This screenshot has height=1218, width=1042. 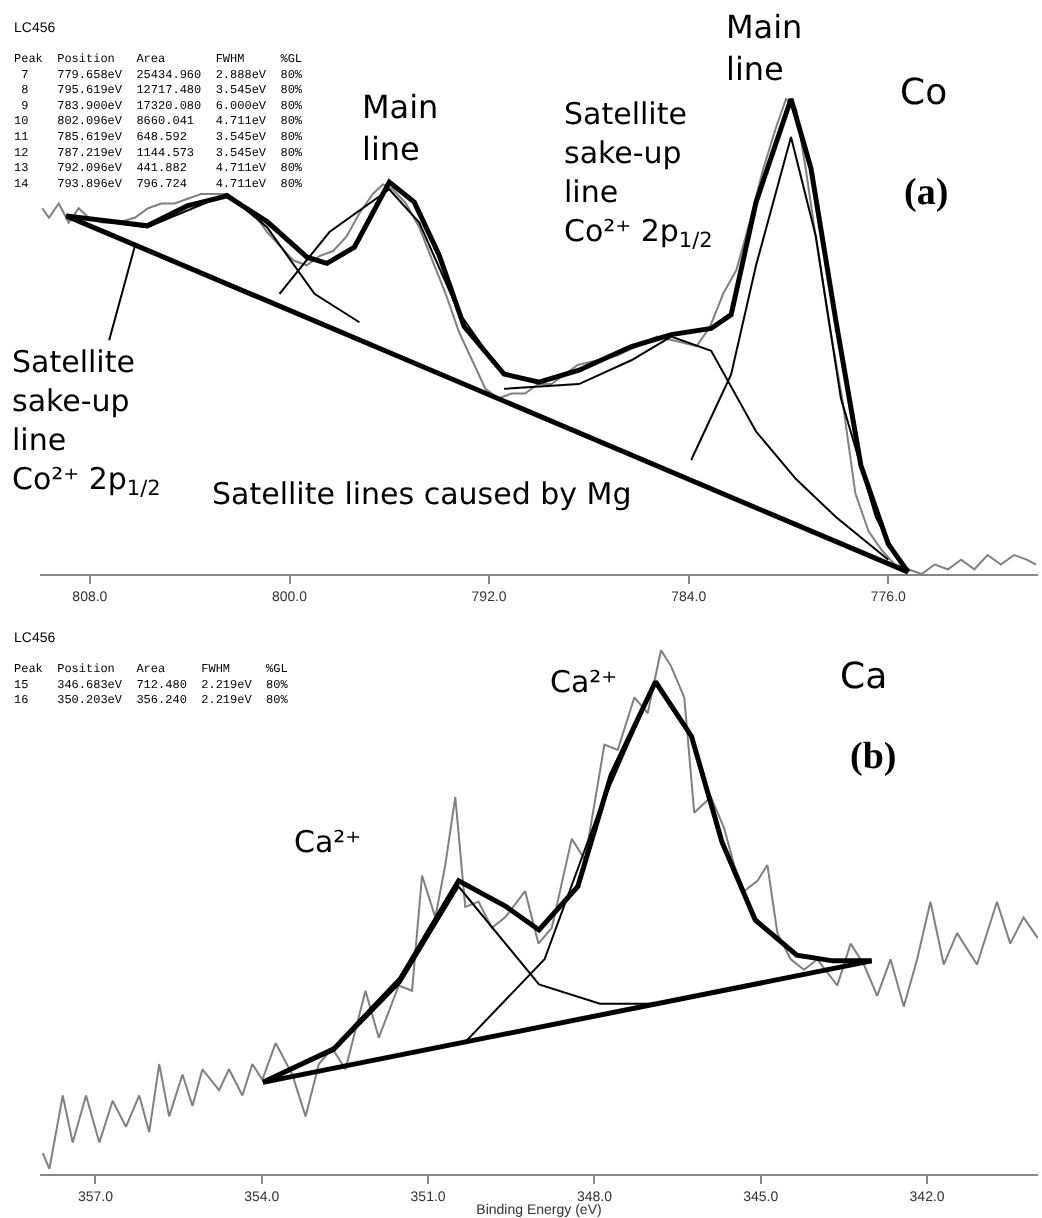 What do you see at coordinates (926, 193) in the screenshot?
I see `annotation: (a)` at bounding box center [926, 193].